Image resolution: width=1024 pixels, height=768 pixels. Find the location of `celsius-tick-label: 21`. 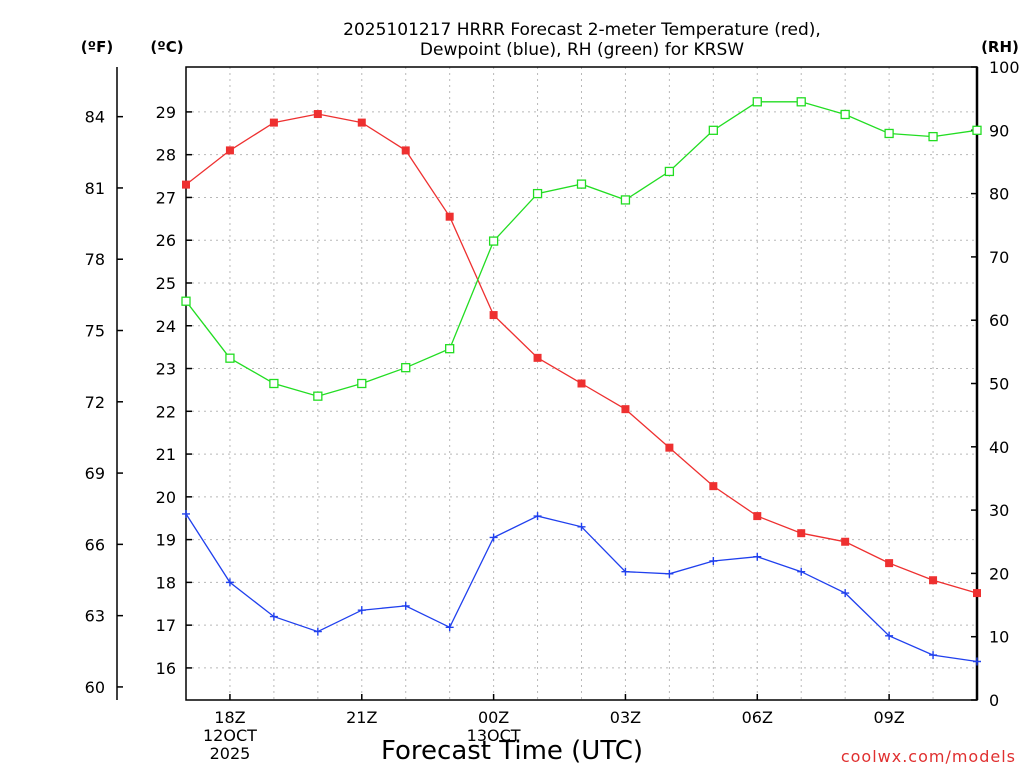

celsius-tick-label: 21 is located at coordinates (166, 454).